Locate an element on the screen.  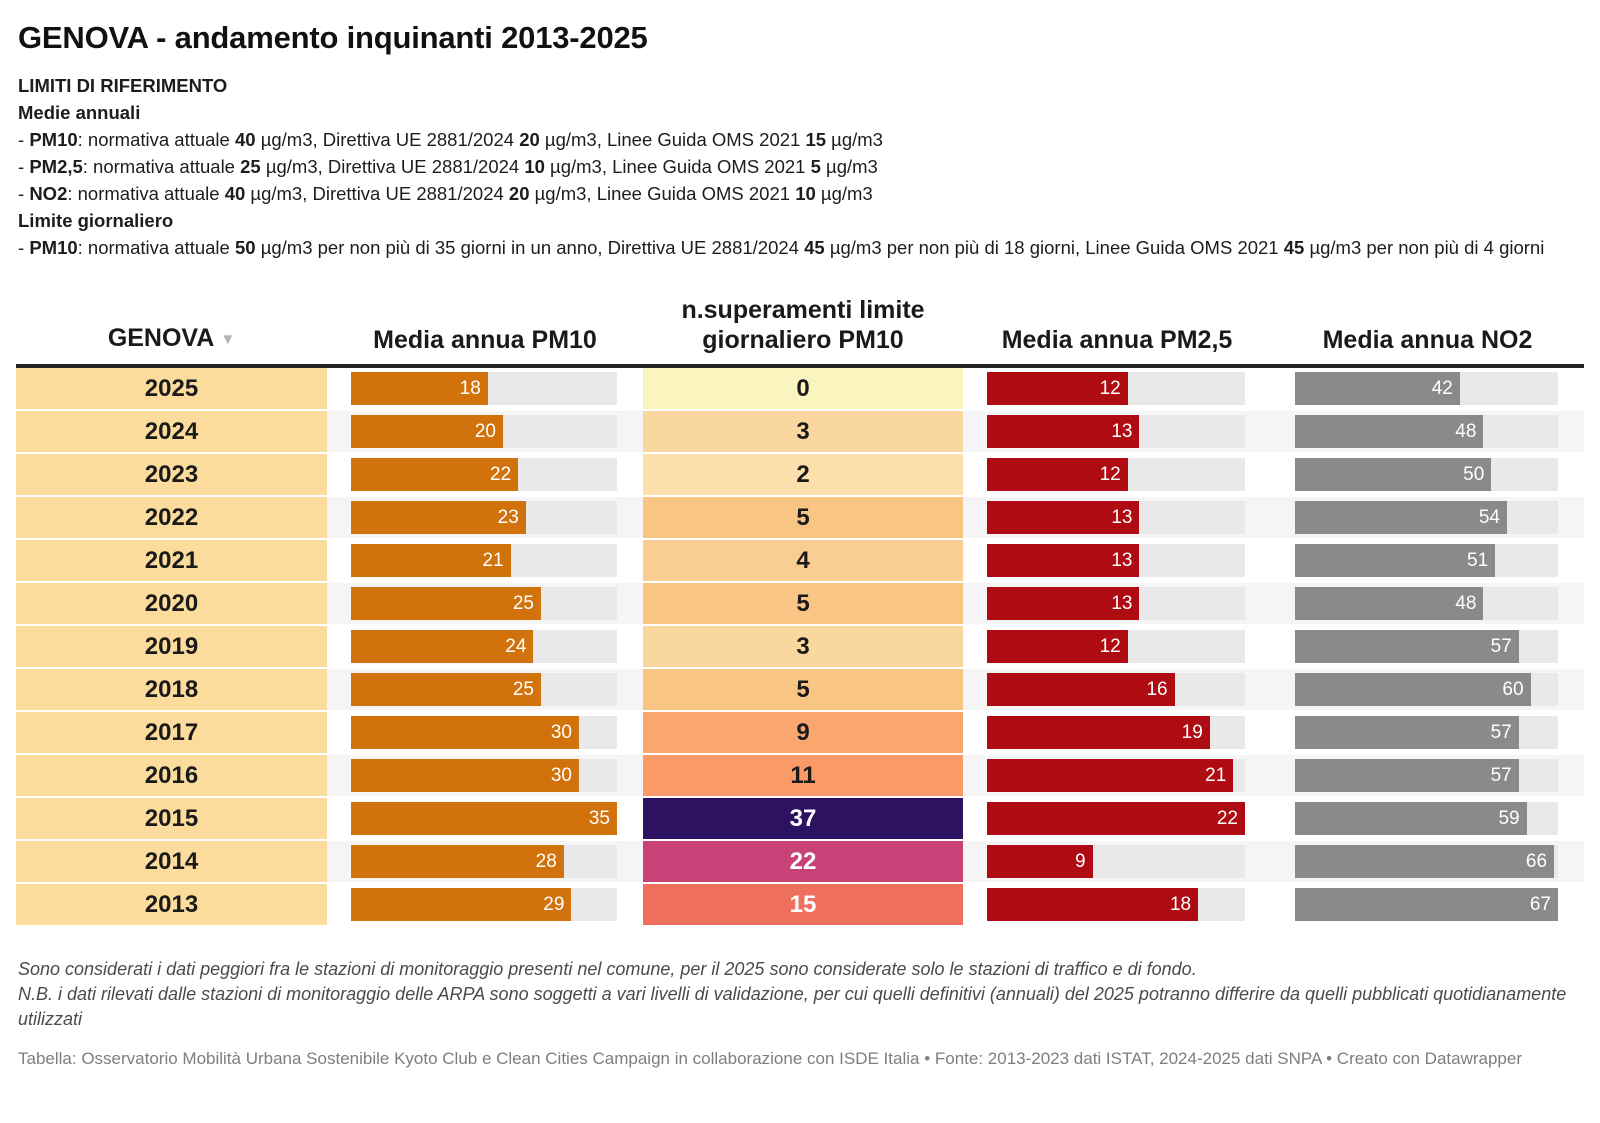
column-header-no2: Media annua NO2 is located at coordinates (1427, 340).